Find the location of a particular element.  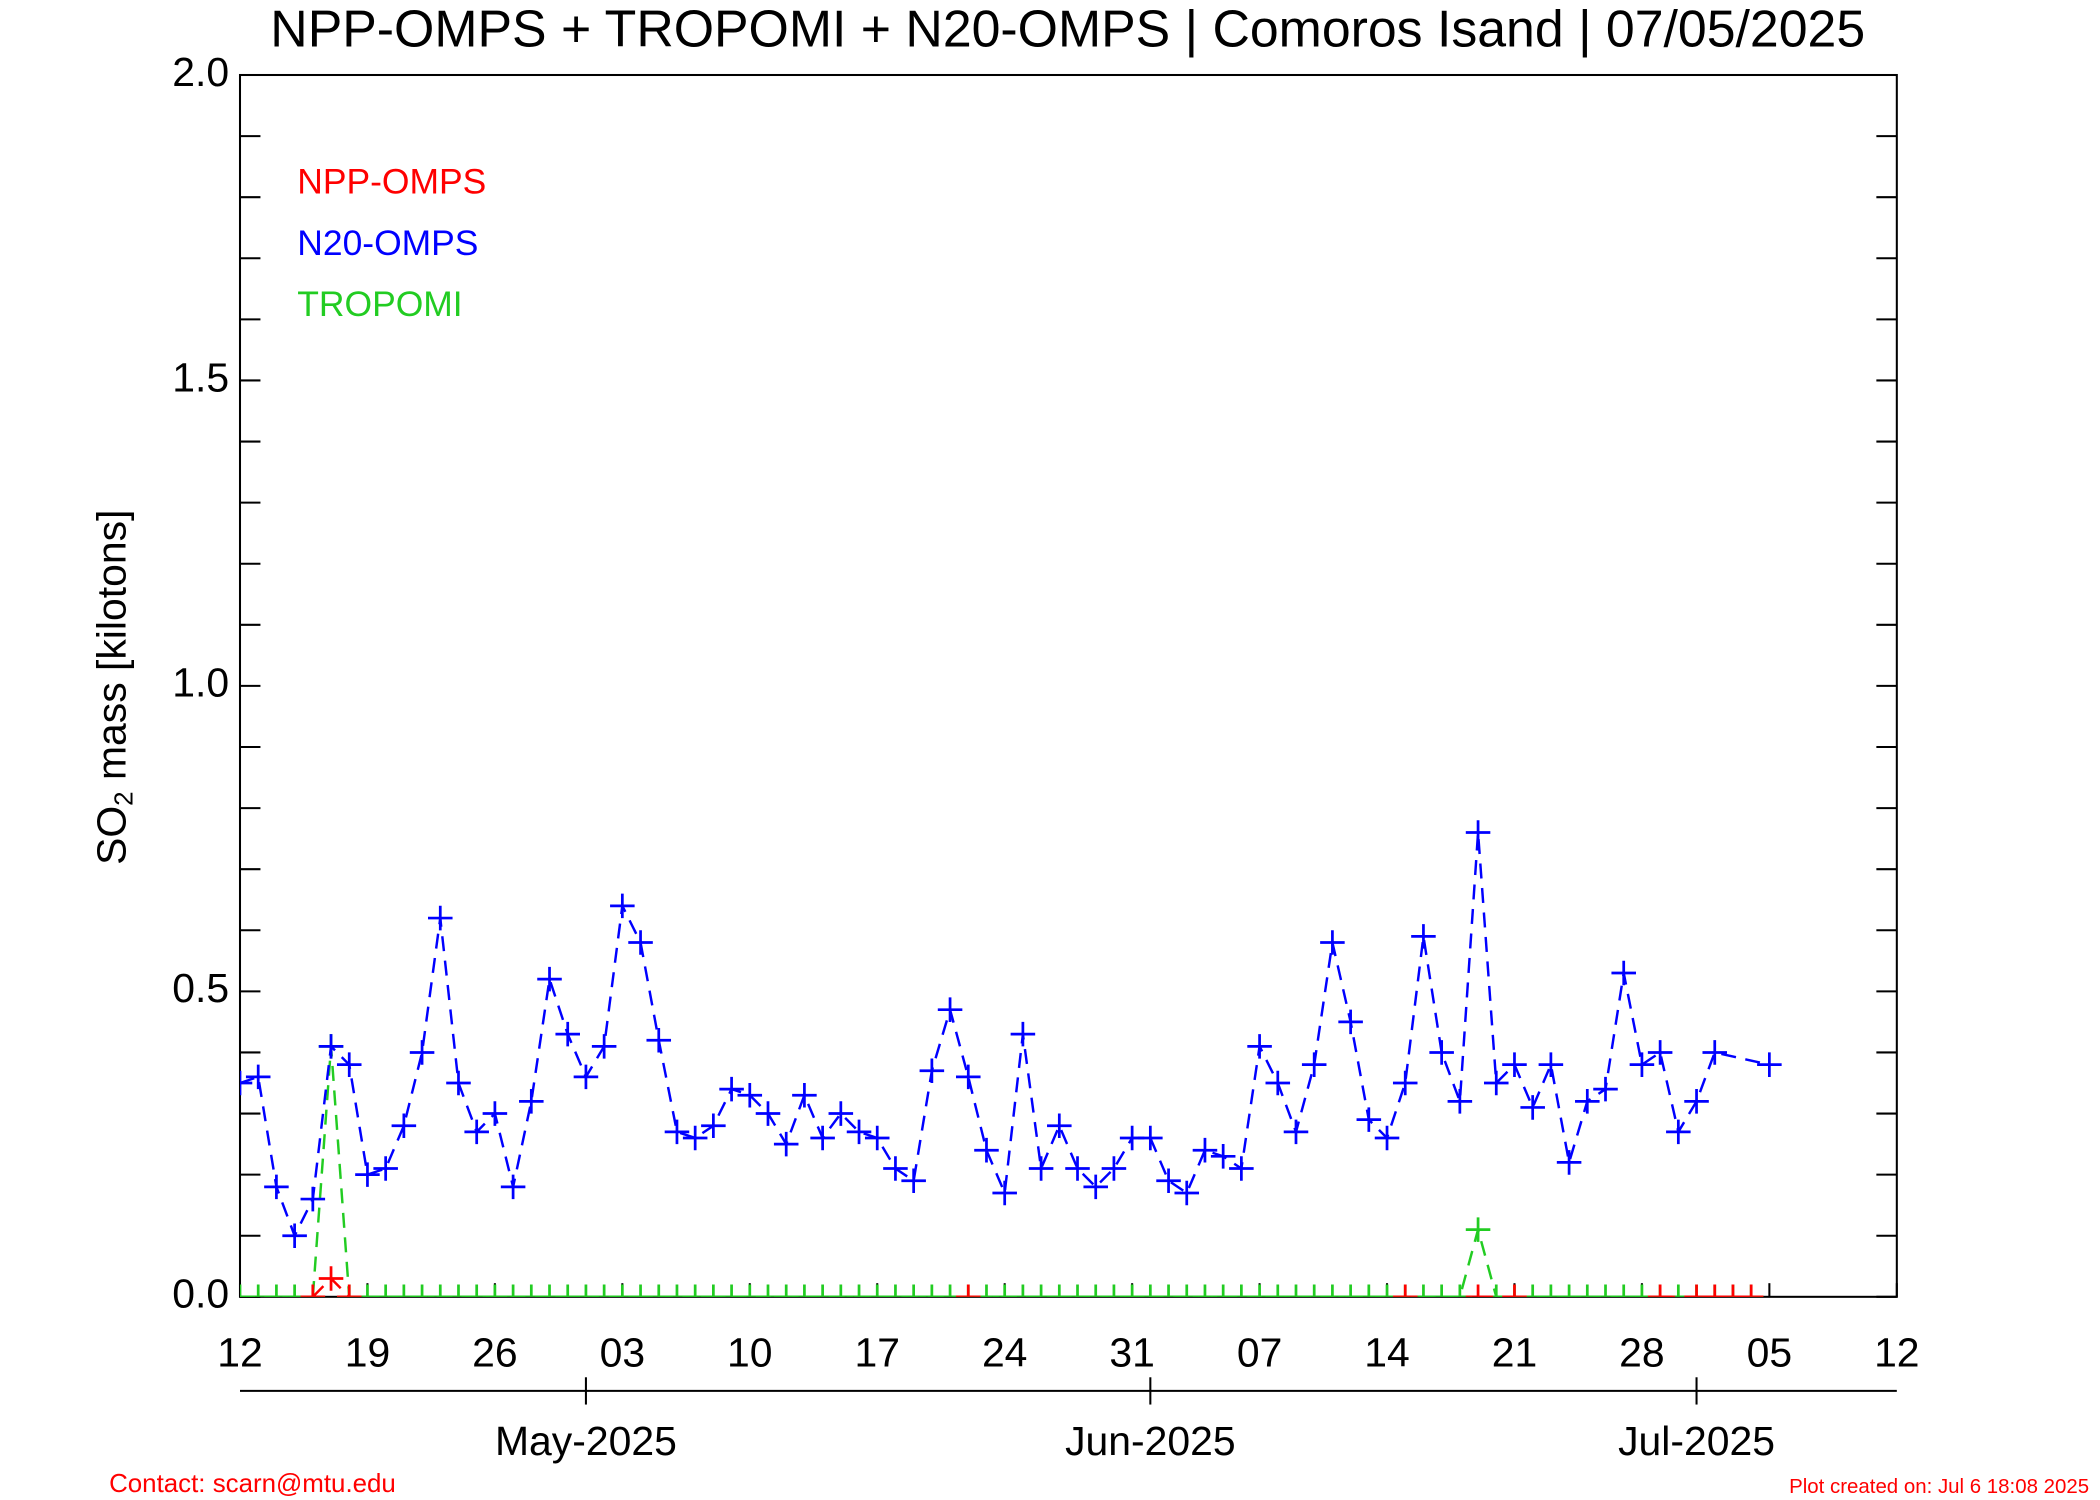

x-tick-label: 03 is located at coordinates (622, 1352).